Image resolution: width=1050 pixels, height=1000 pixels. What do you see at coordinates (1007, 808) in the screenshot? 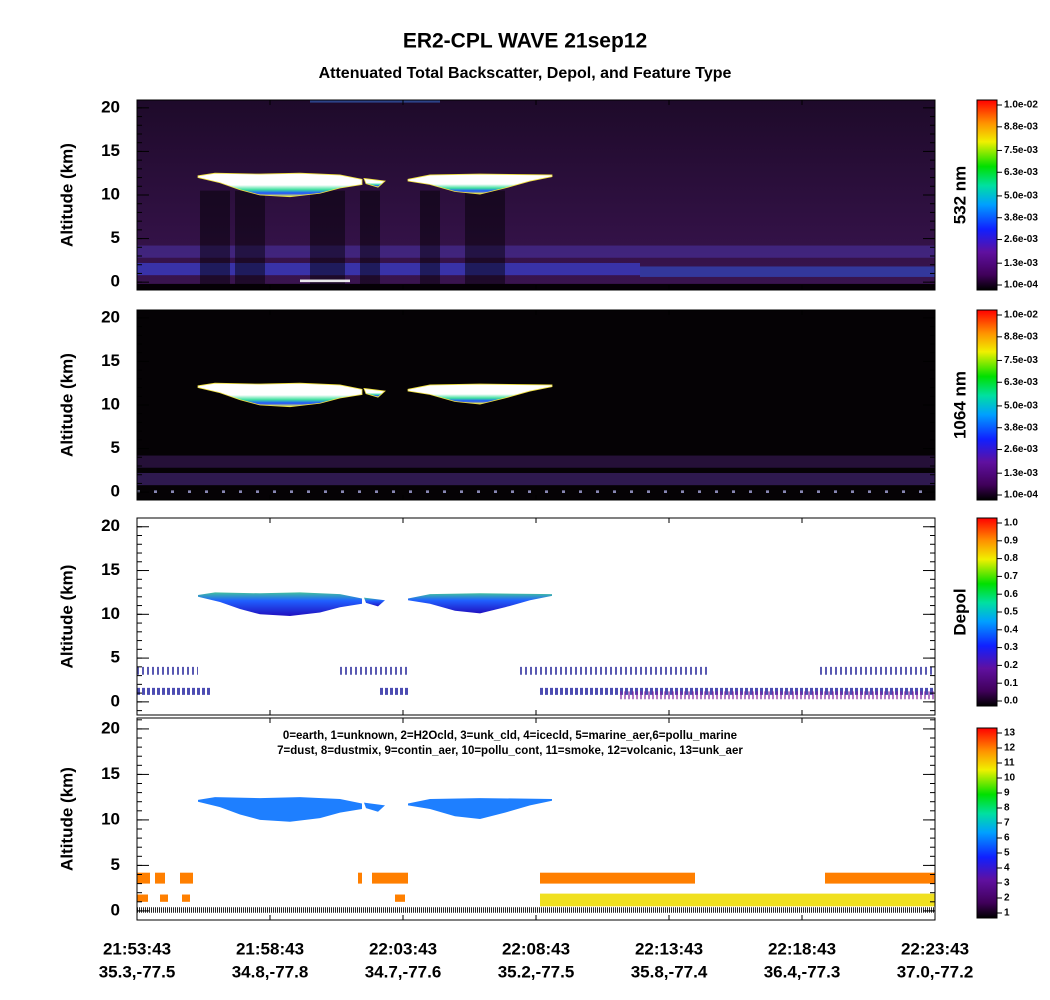
I see `colorbar-tick-label: 8` at bounding box center [1007, 808].